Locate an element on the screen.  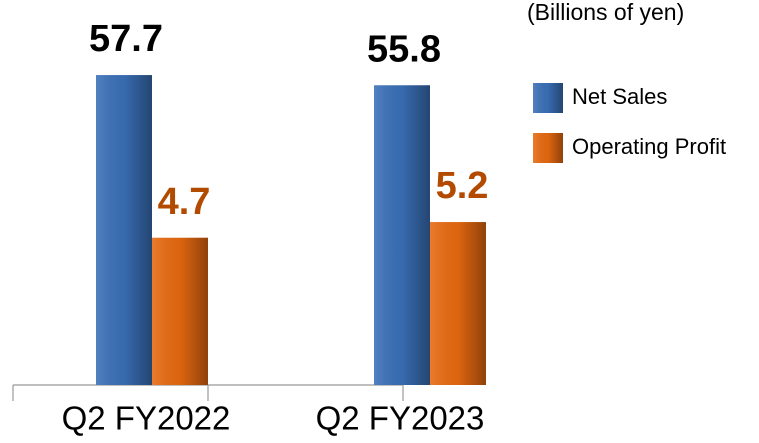
data-label: 4.7 is located at coordinates (184, 202).